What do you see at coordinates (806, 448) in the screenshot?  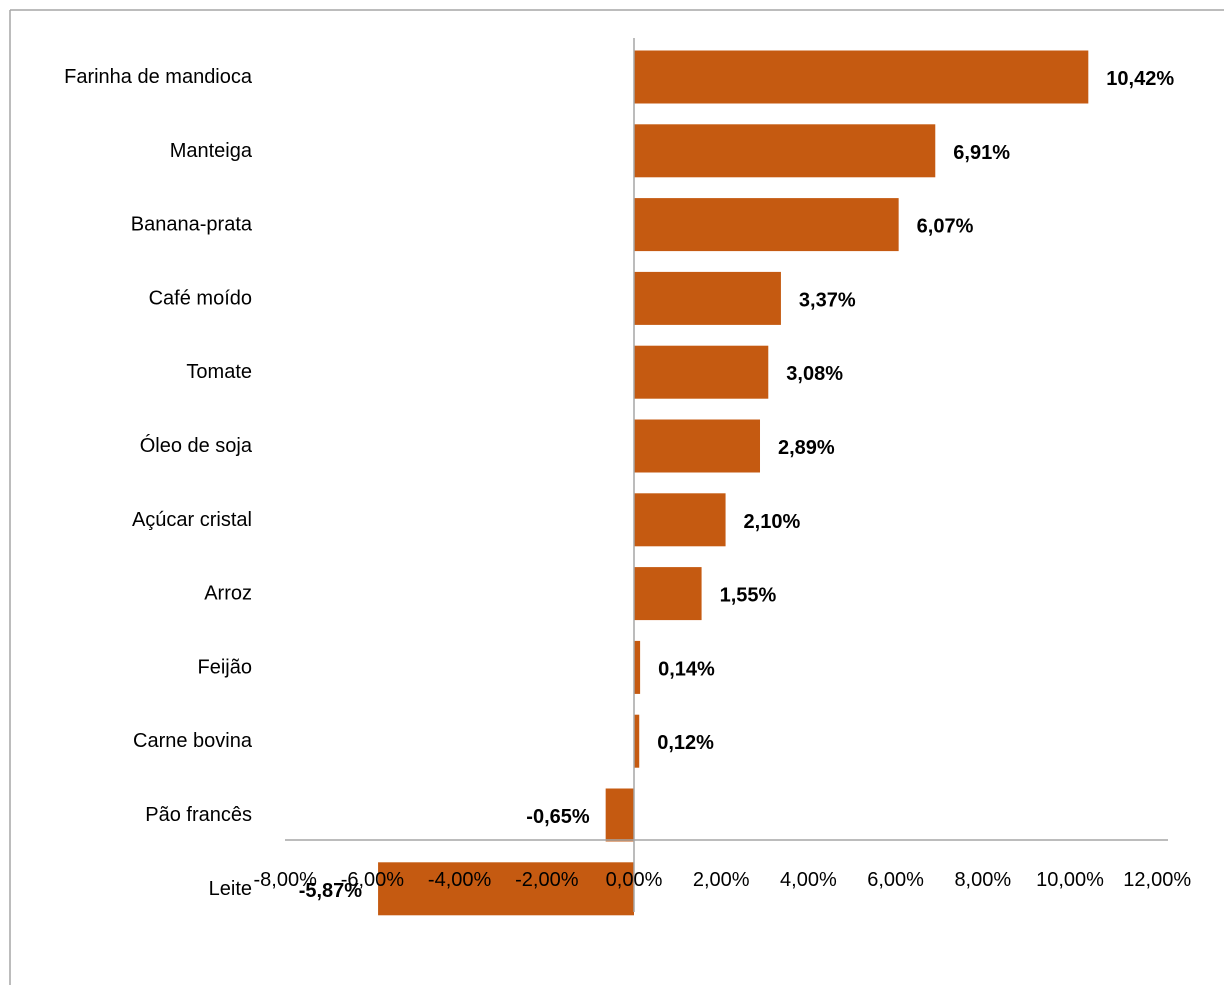 I see `value-label: 2,89%` at bounding box center [806, 448].